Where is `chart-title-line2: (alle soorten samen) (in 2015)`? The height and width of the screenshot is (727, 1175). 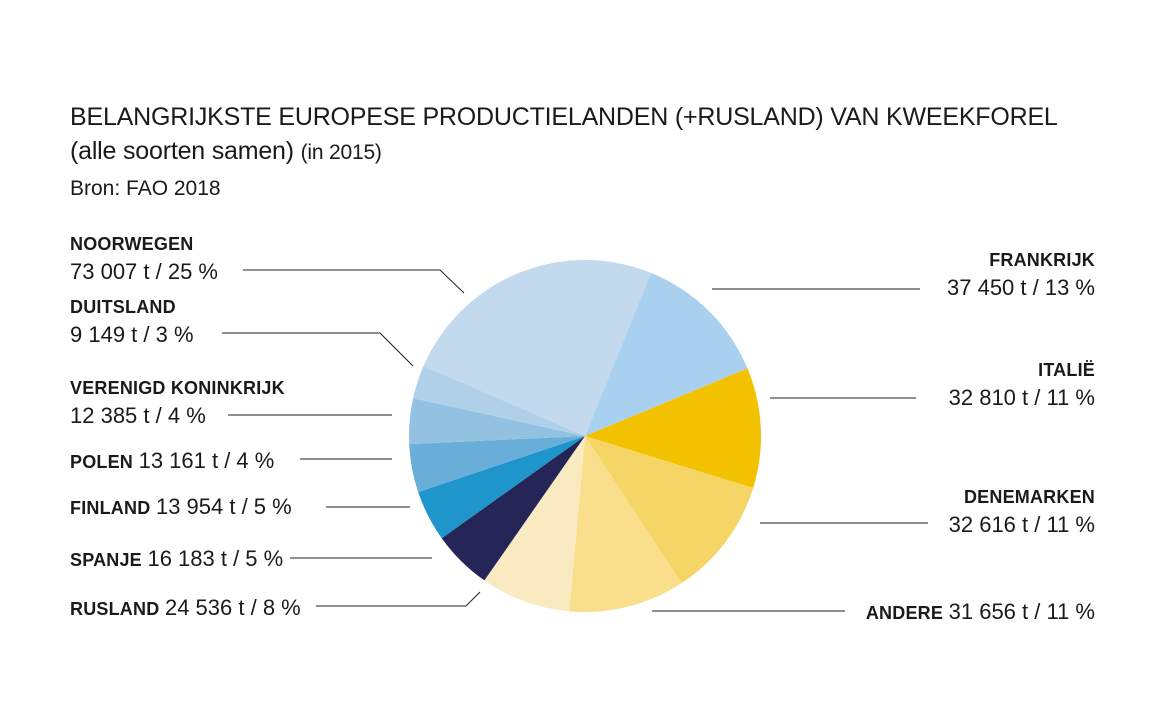
chart-title-line2: (alle soorten samen) (in 2015) is located at coordinates (564, 152).